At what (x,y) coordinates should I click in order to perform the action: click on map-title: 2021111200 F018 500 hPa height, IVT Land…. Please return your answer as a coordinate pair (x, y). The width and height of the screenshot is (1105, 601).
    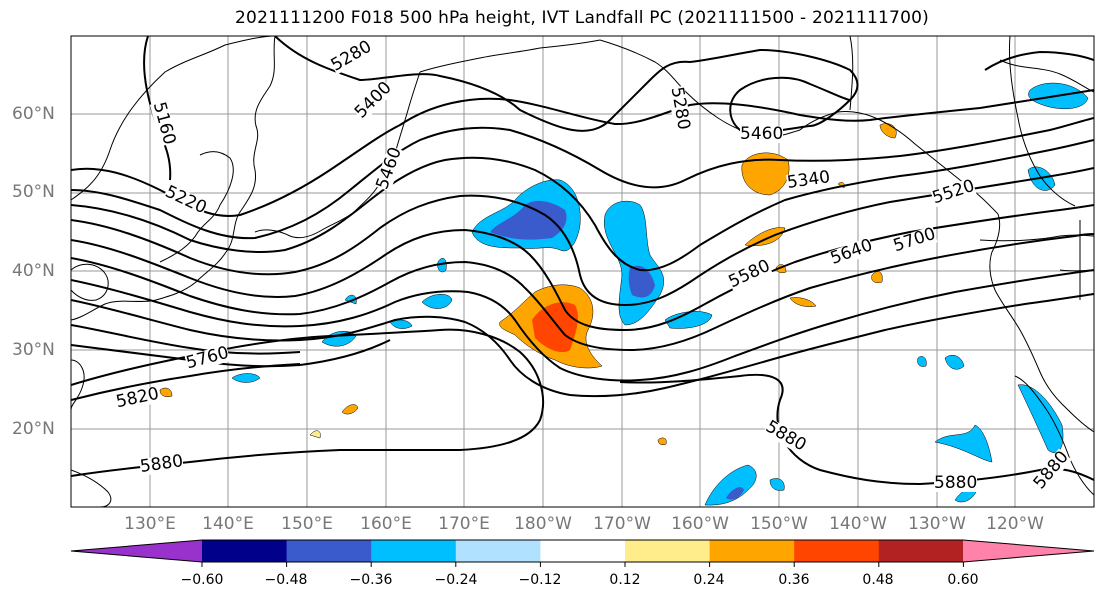
    Looking at the image, I should click on (582, 18).